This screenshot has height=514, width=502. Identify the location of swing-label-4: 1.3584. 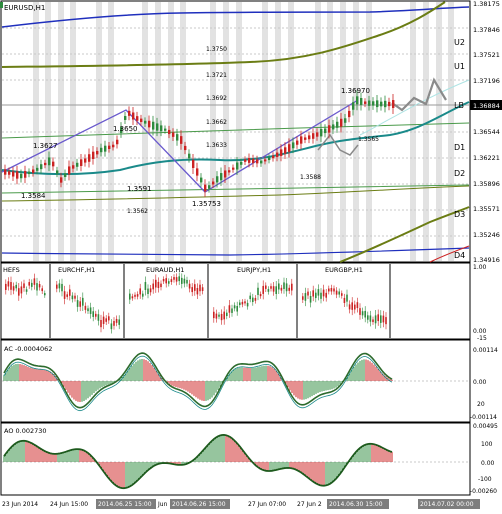
(33, 196).